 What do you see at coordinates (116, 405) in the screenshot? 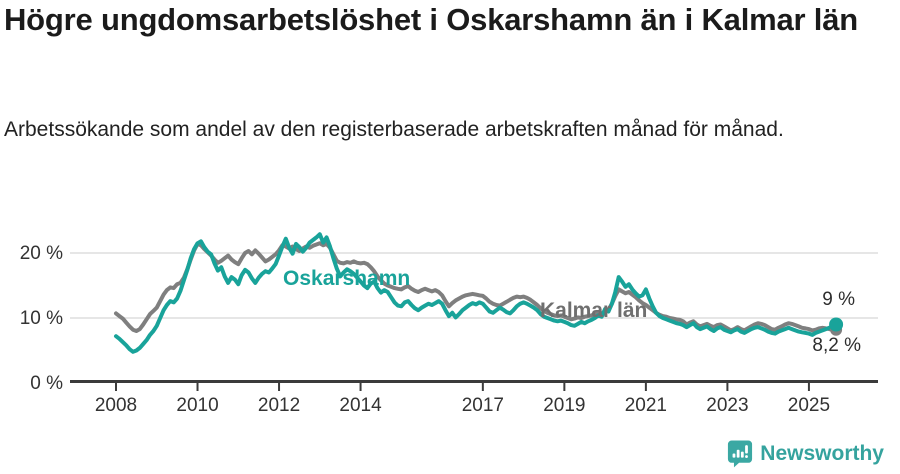
I see `x-tick-label: 2008` at bounding box center [116, 405].